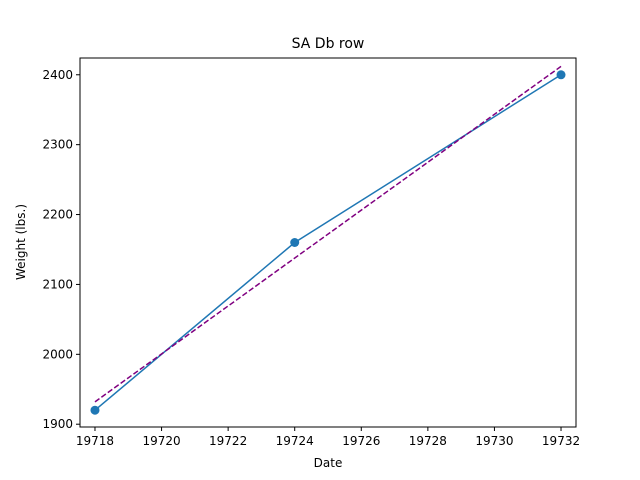 Image resolution: width=640 pixels, height=480 pixels. I want to click on x-tick-label: 19724, so click(295, 441).